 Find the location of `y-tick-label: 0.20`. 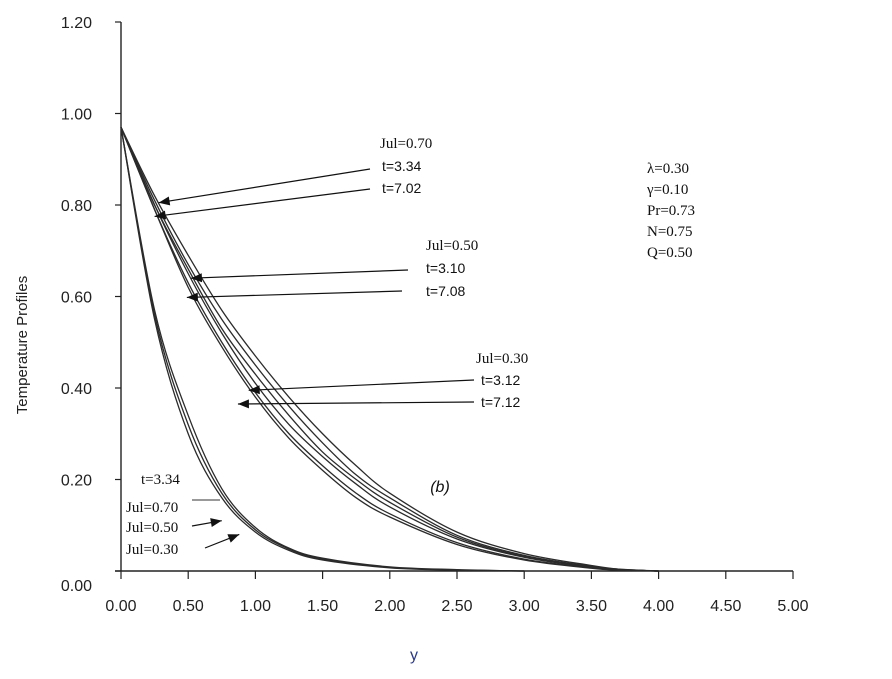

y-tick-label: 0.20 is located at coordinates (76, 481).